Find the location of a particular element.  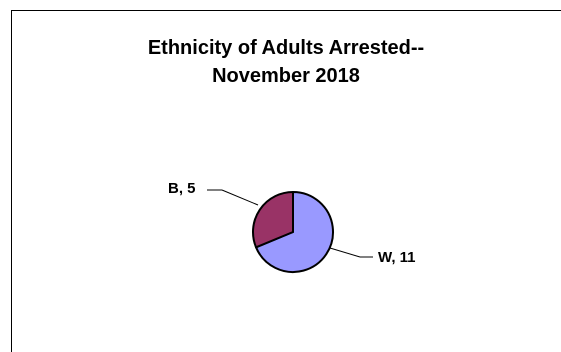

chart-title-line-2: November 2018 is located at coordinates (286, 76).